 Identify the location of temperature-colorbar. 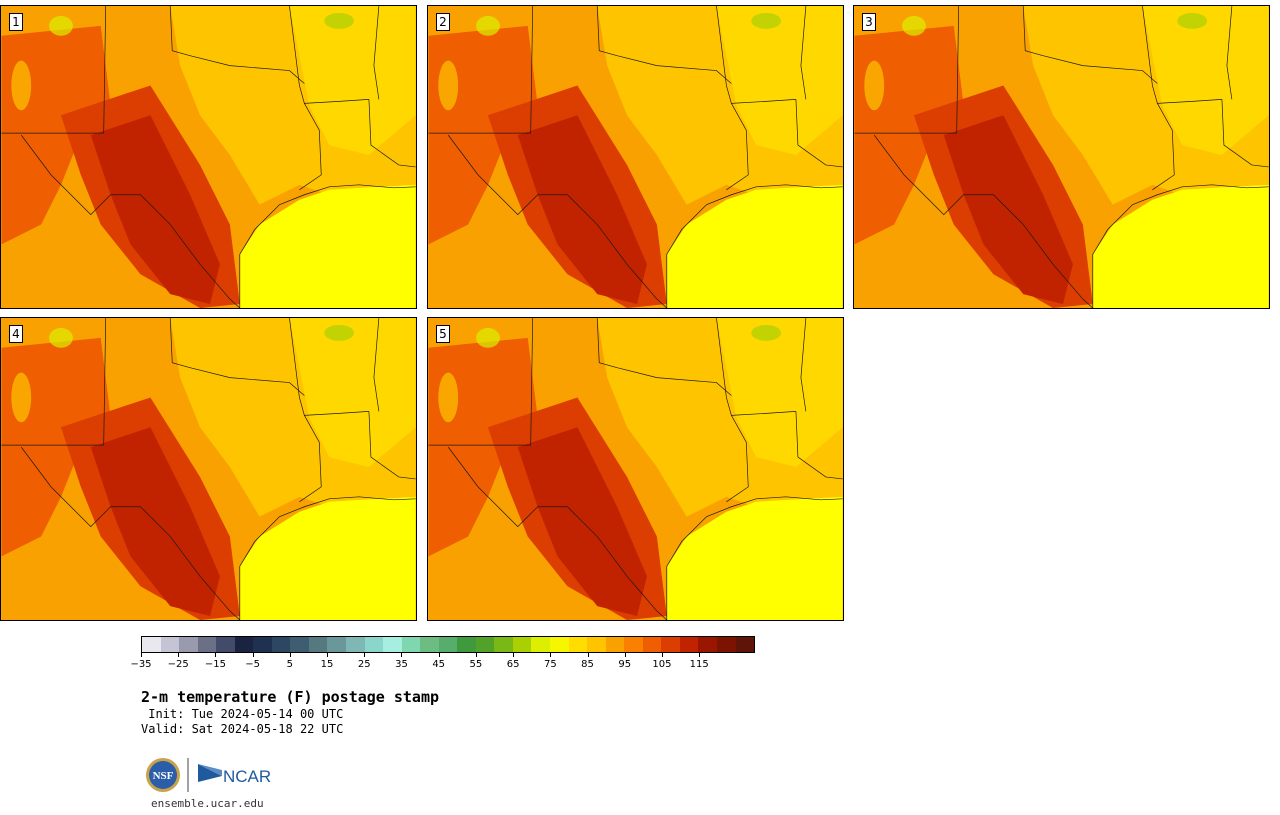
(448, 644).